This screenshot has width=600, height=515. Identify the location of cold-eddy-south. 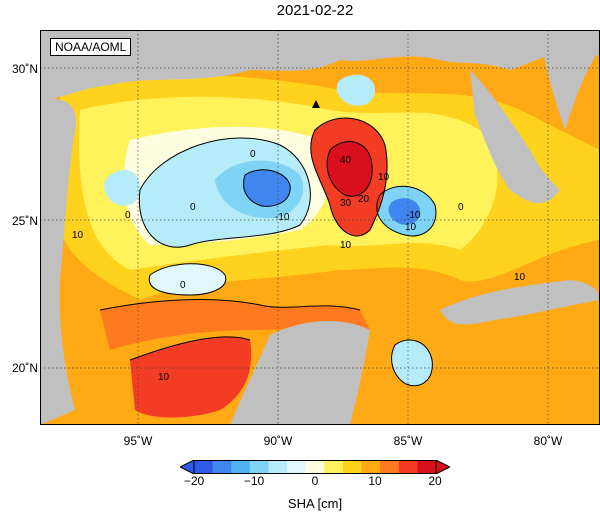
(412, 363).